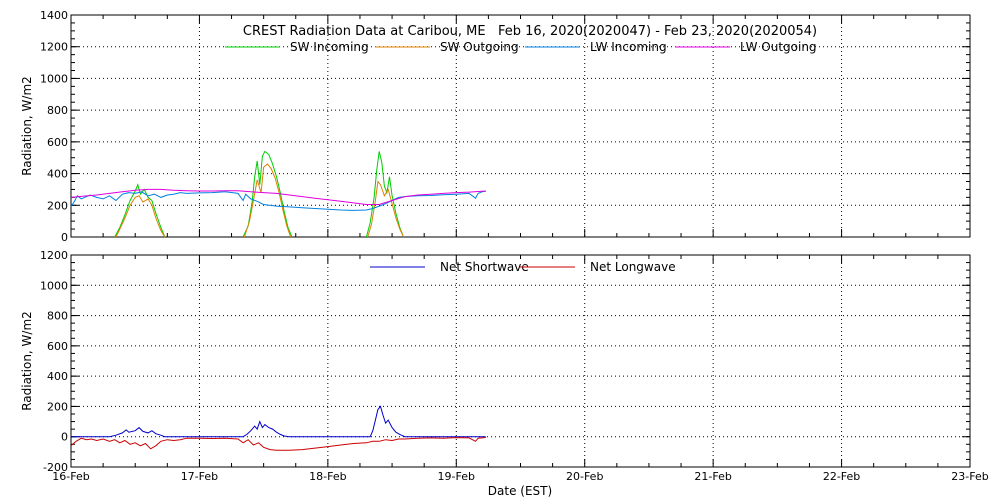  Describe the element at coordinates (841, 476) in the screenshot. I see `x-tick-label: 22-Feb` at that location.